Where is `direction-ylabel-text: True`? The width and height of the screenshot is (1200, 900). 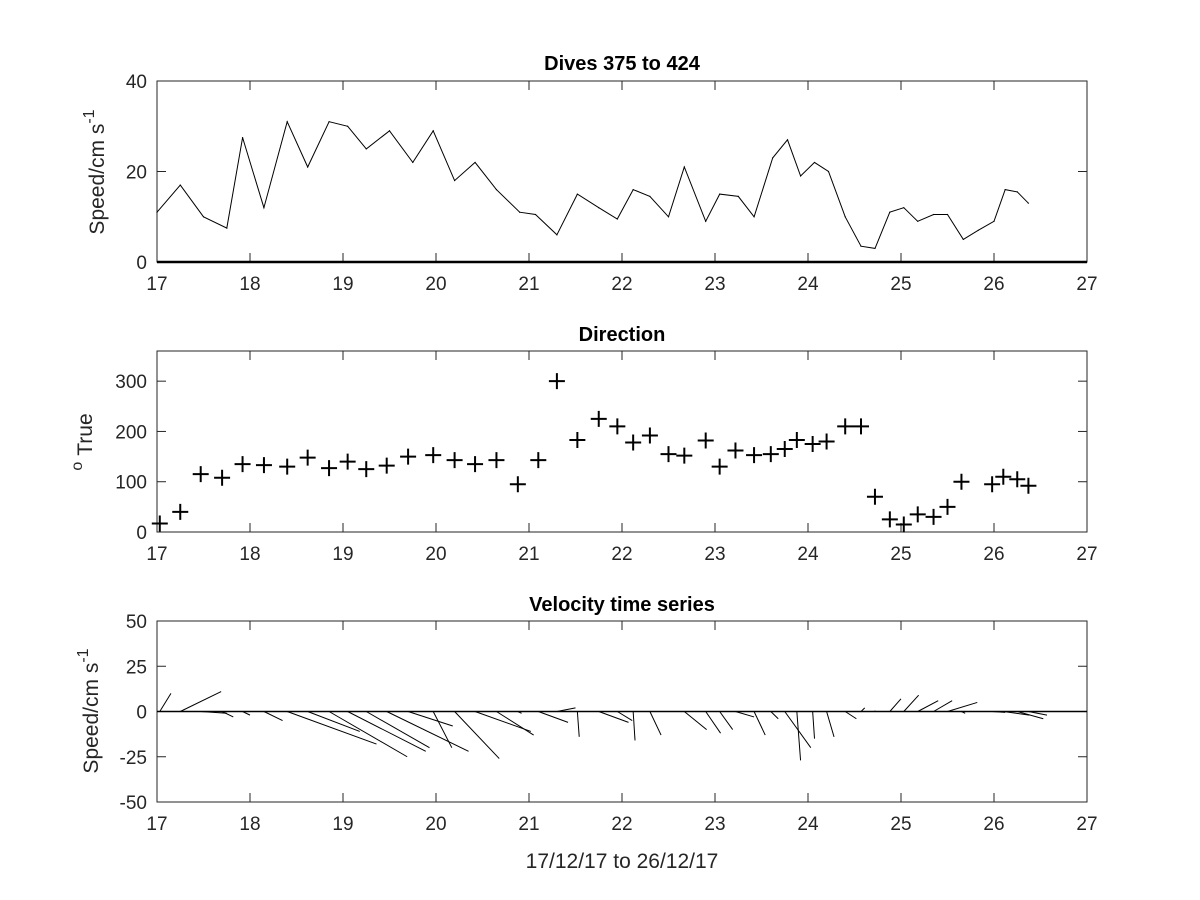
direction-ylabel-text: True is located at coordinates (85, 434).